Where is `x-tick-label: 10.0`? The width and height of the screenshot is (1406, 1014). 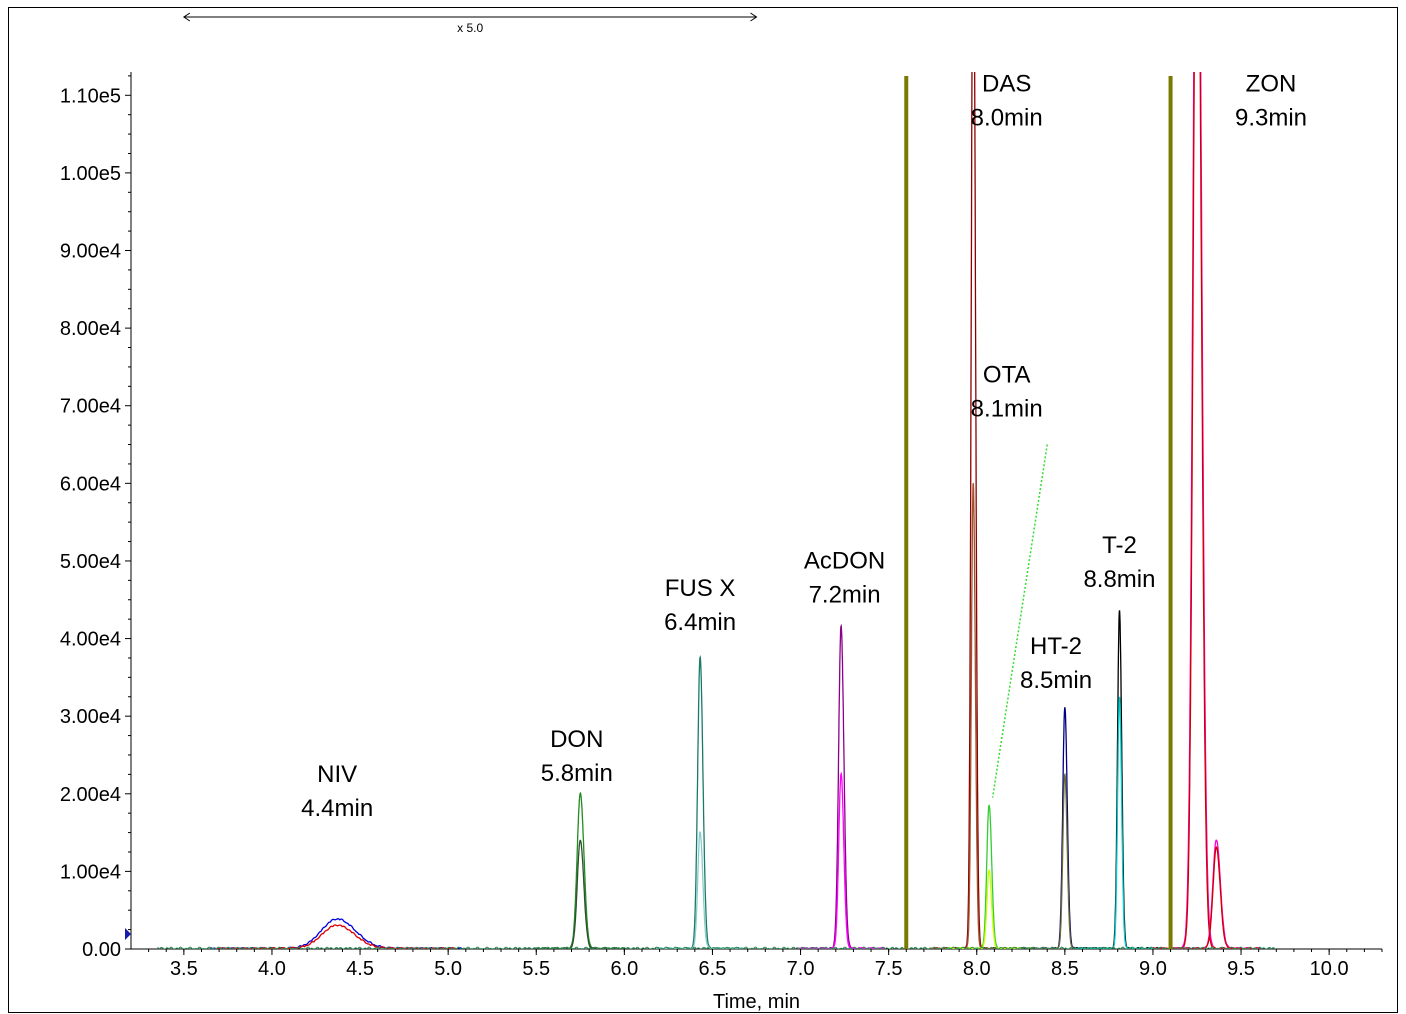
x-tick-label: 10.0 is located at coordinates (1329, 969).